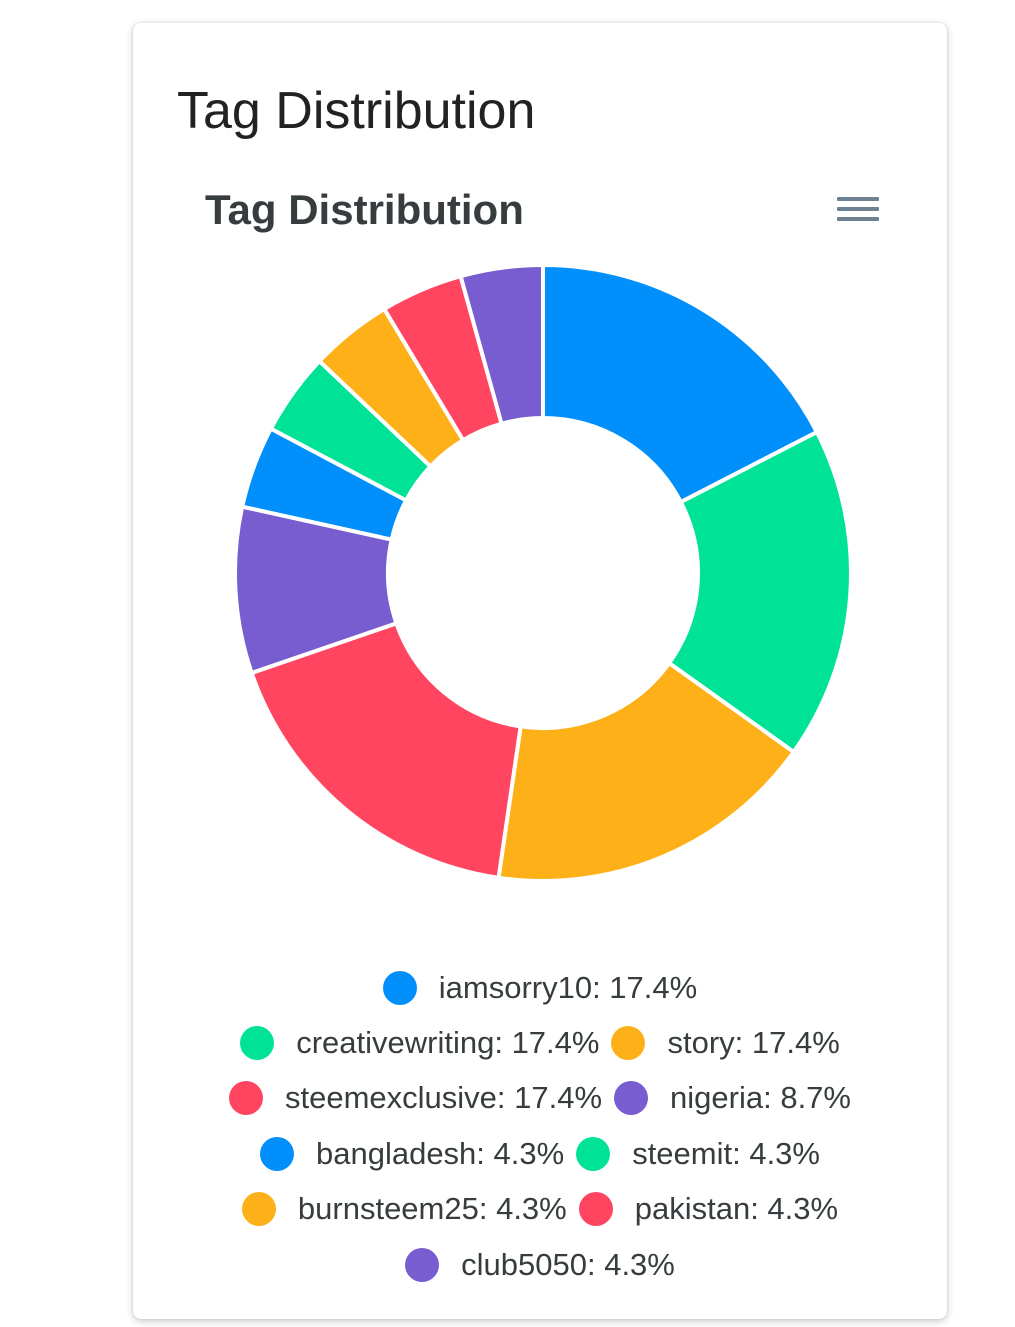 The height and width of the screenshot is (1327, 1015). I want to click on legend-row: iamsorry10: 17.4%, so click(540, 987).